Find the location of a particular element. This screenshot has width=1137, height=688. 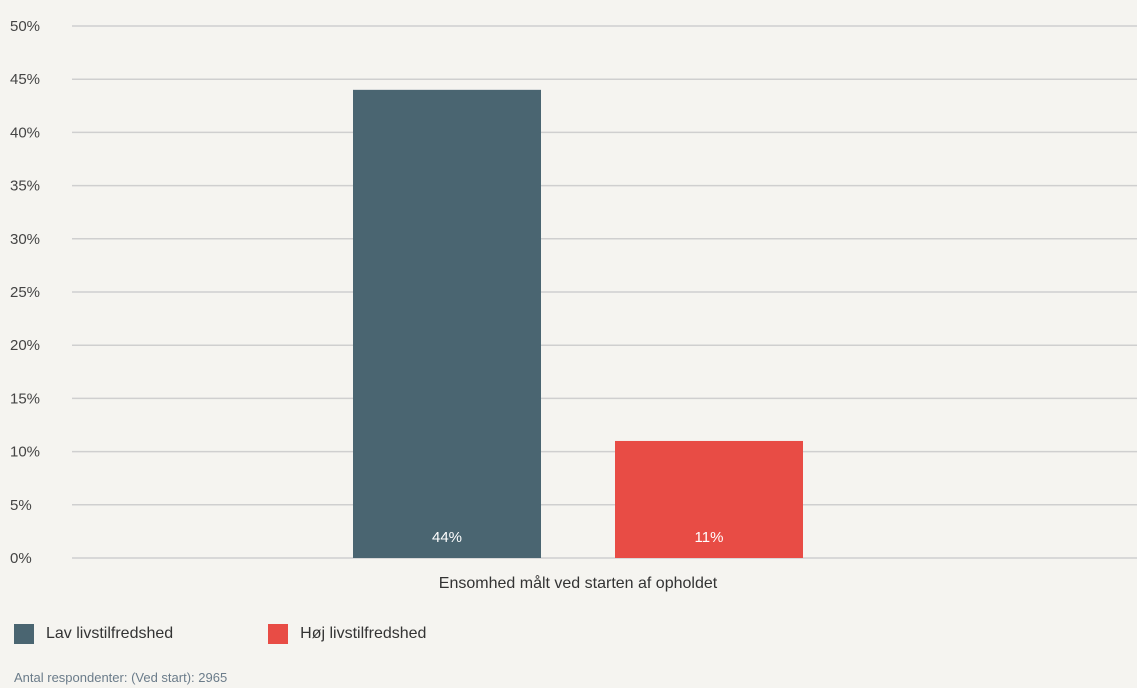

y-tick-label: 0% is located at coordinates (21, 558).